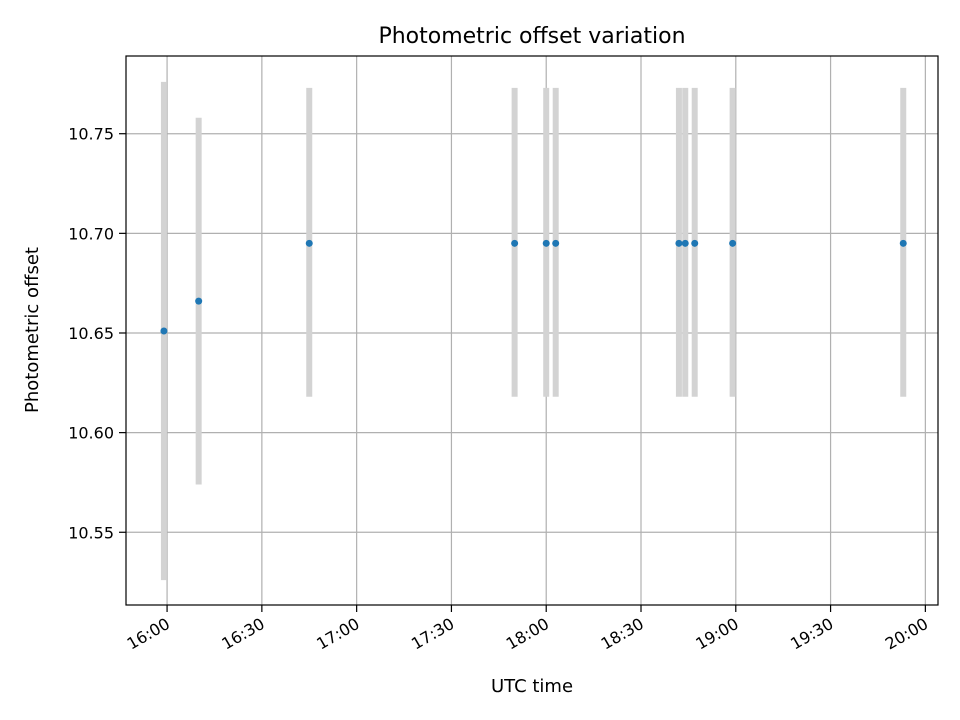 This screenshot has width=960, height=720. Describe the element at coordinates (531, 36) in the screenshot. I see `chart-title: Photometric offset variation` at that location.